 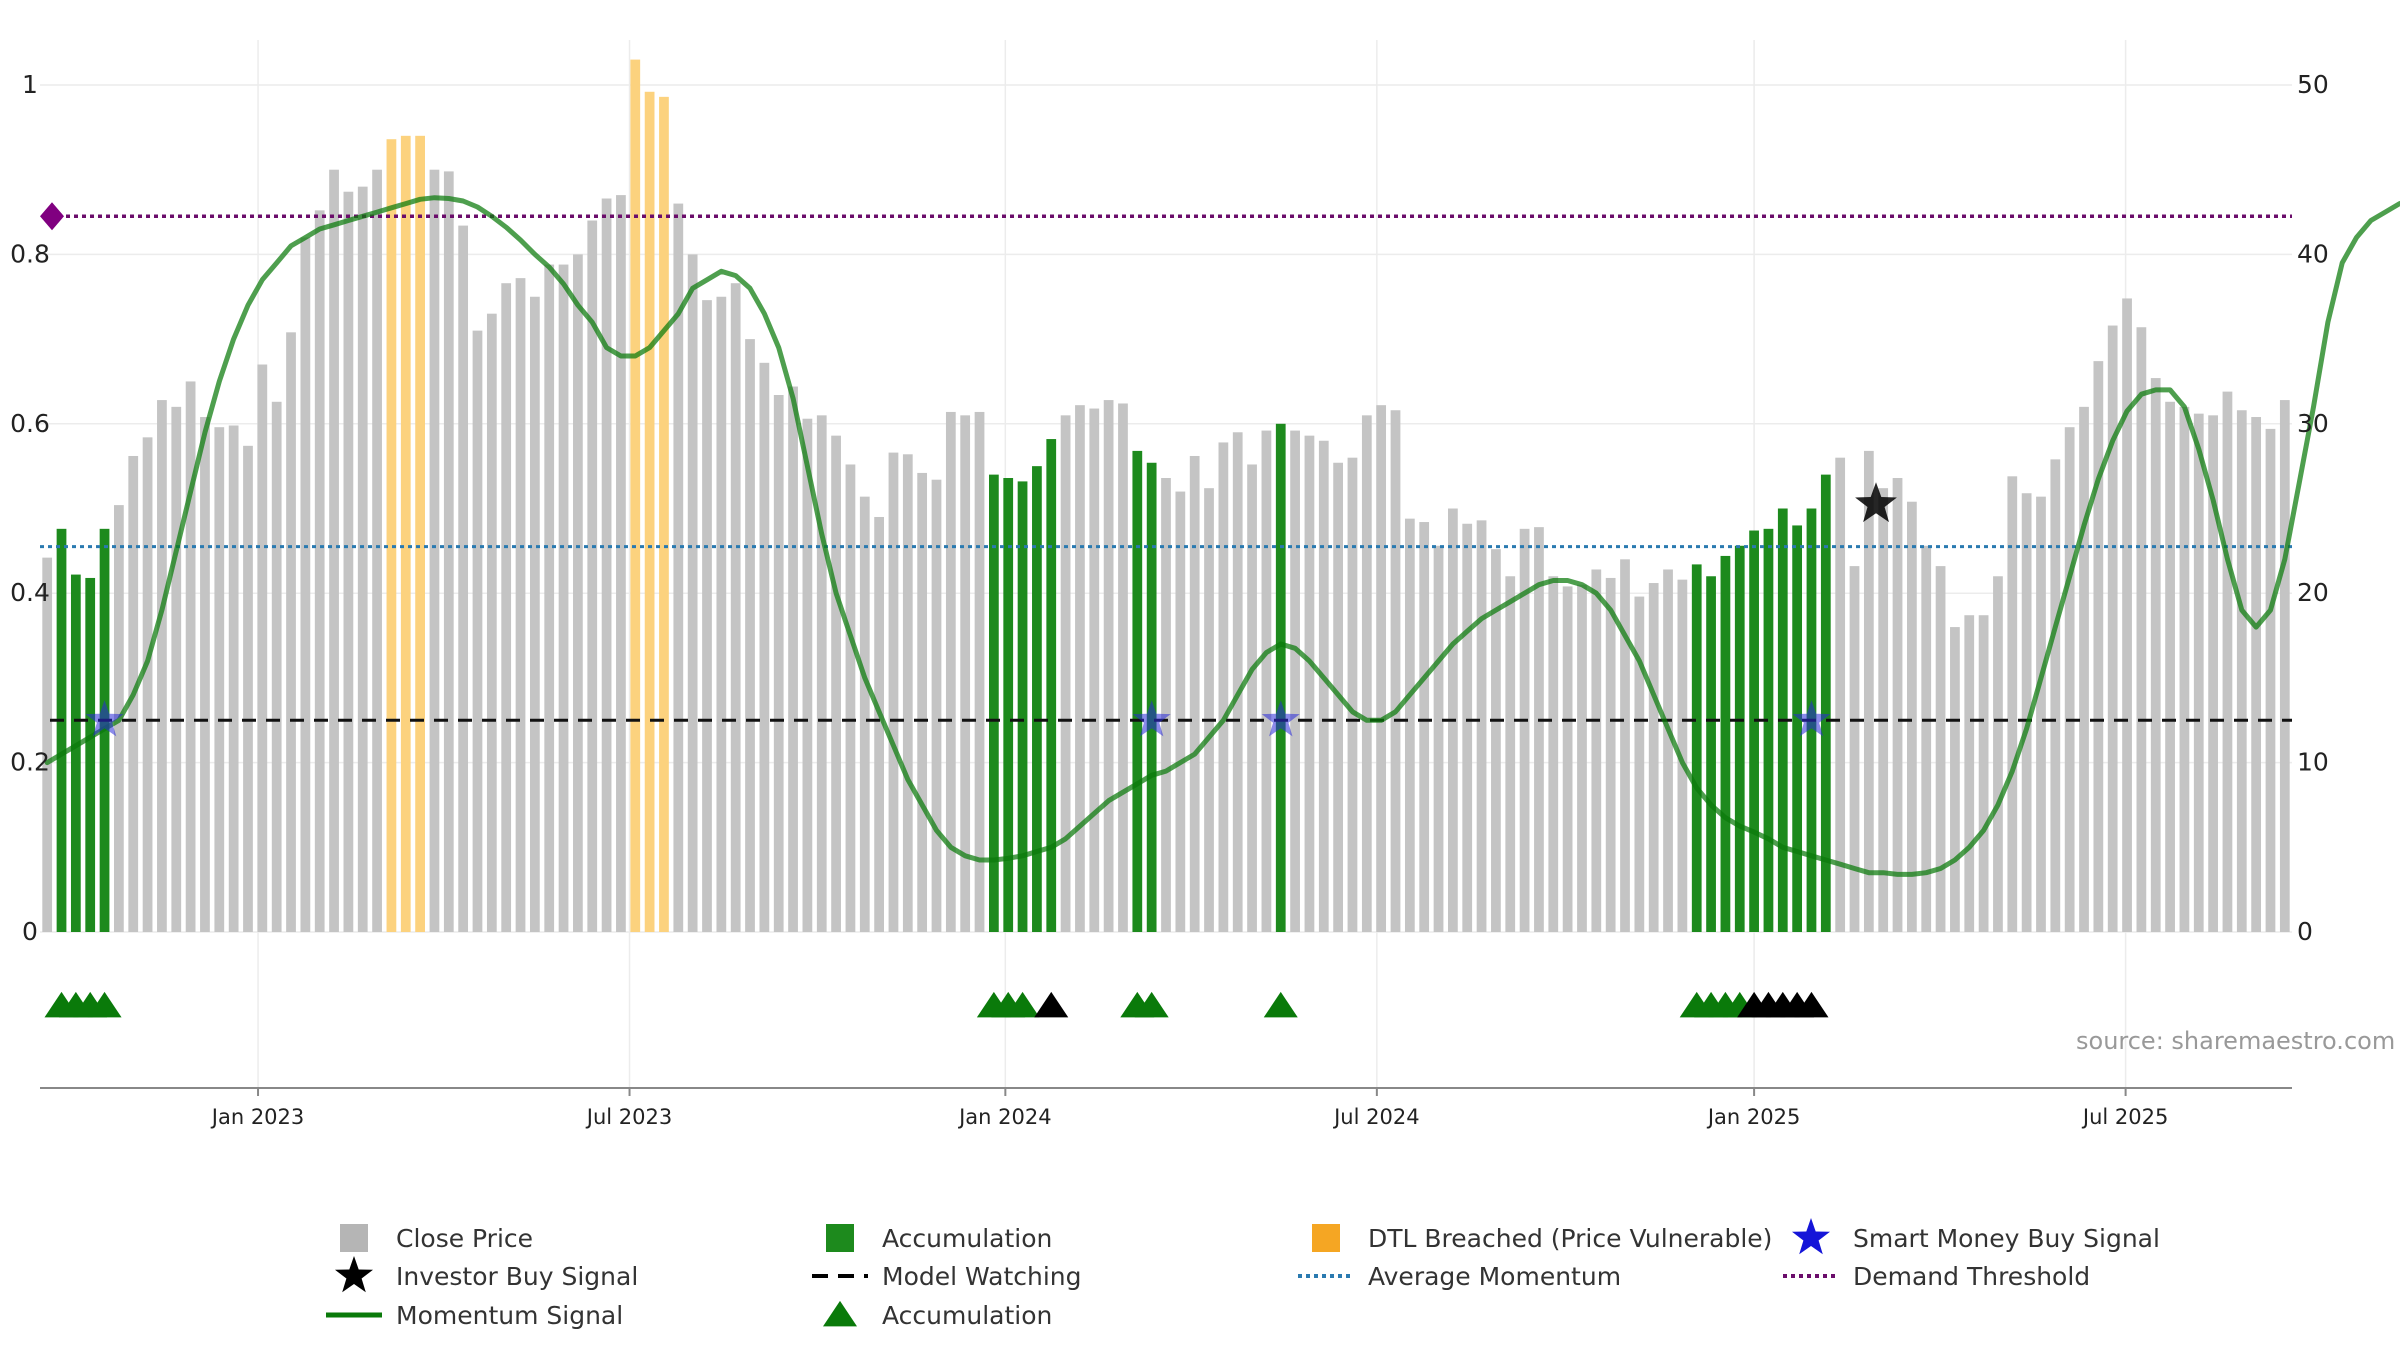 I want to click on legend-star-icon, so click(x=354, y=1274).